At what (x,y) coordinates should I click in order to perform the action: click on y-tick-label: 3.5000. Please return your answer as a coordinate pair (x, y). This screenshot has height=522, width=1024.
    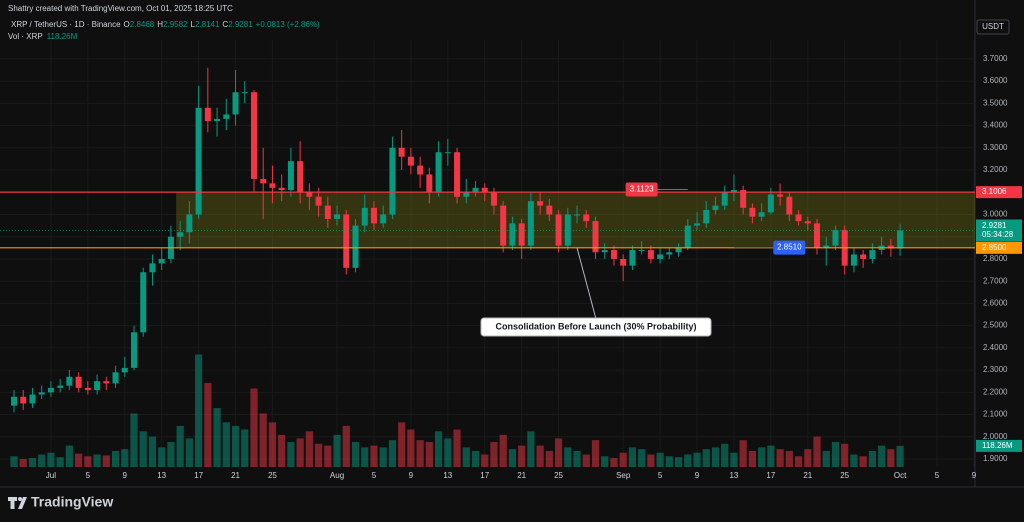
    Looking at the image, I should click on (995, 102).